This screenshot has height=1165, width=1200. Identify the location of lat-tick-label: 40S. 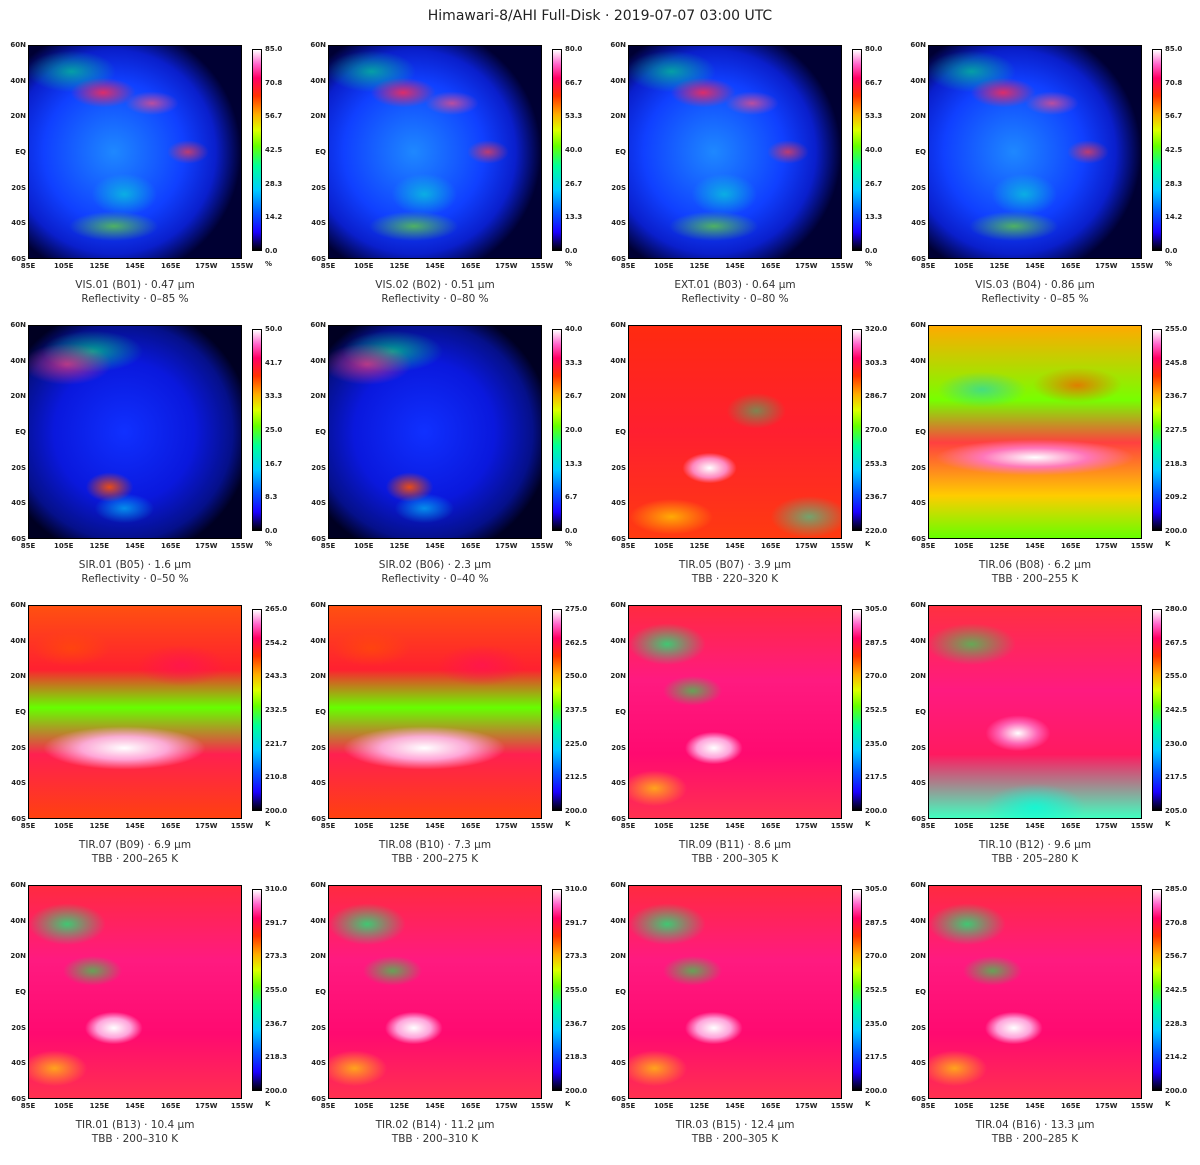
(618, 783).